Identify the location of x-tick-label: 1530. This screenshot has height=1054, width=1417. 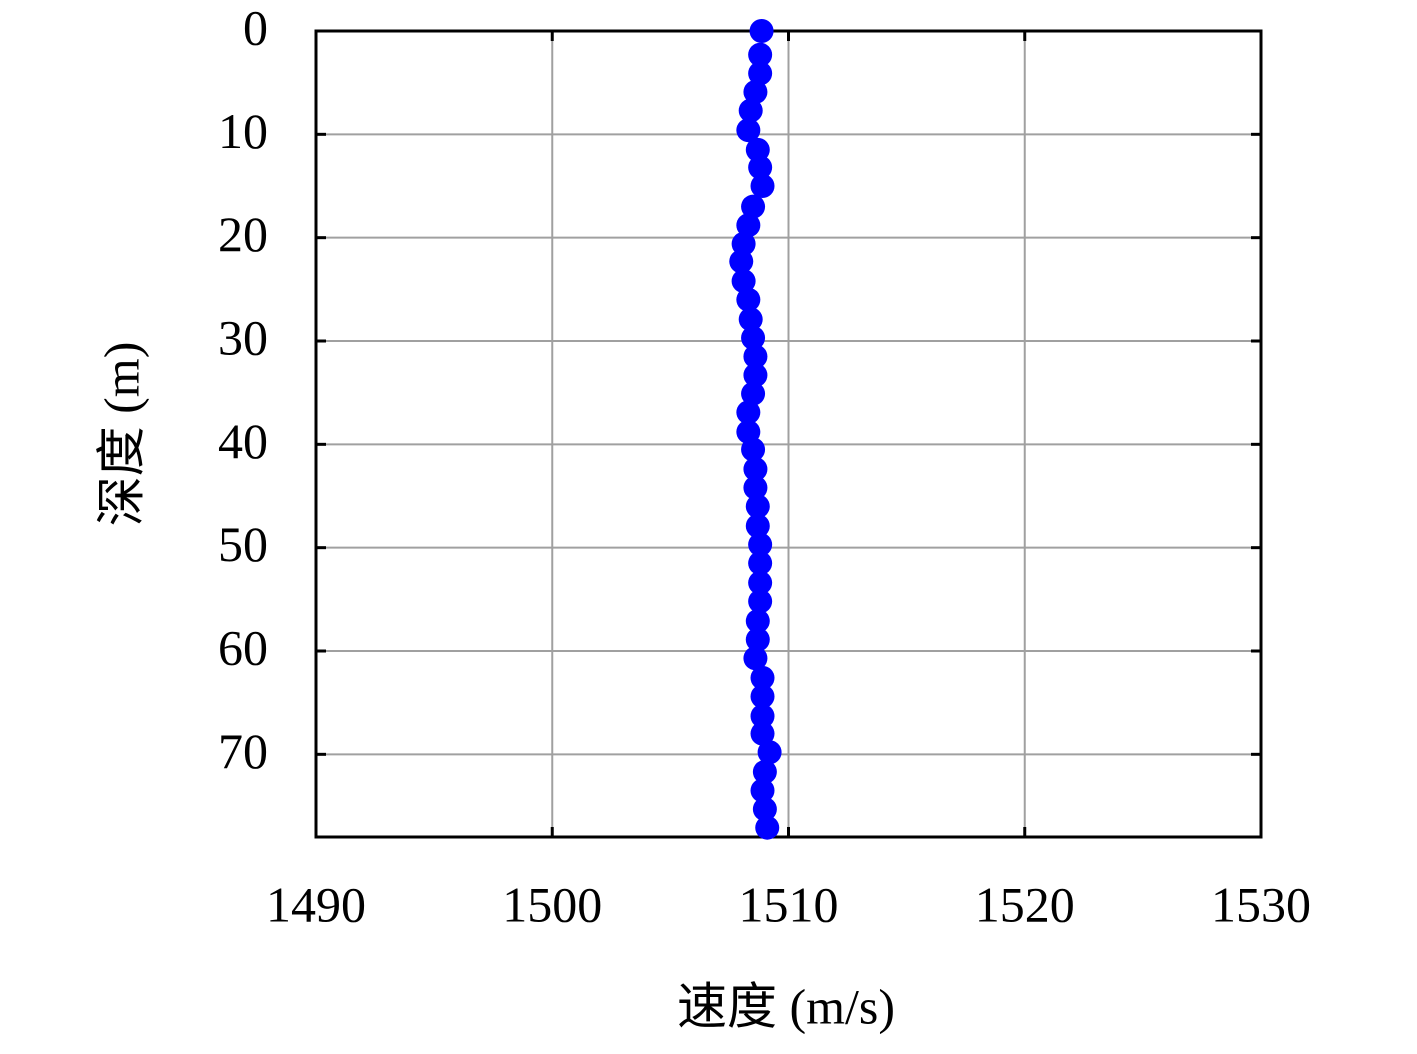
(1261, 904).